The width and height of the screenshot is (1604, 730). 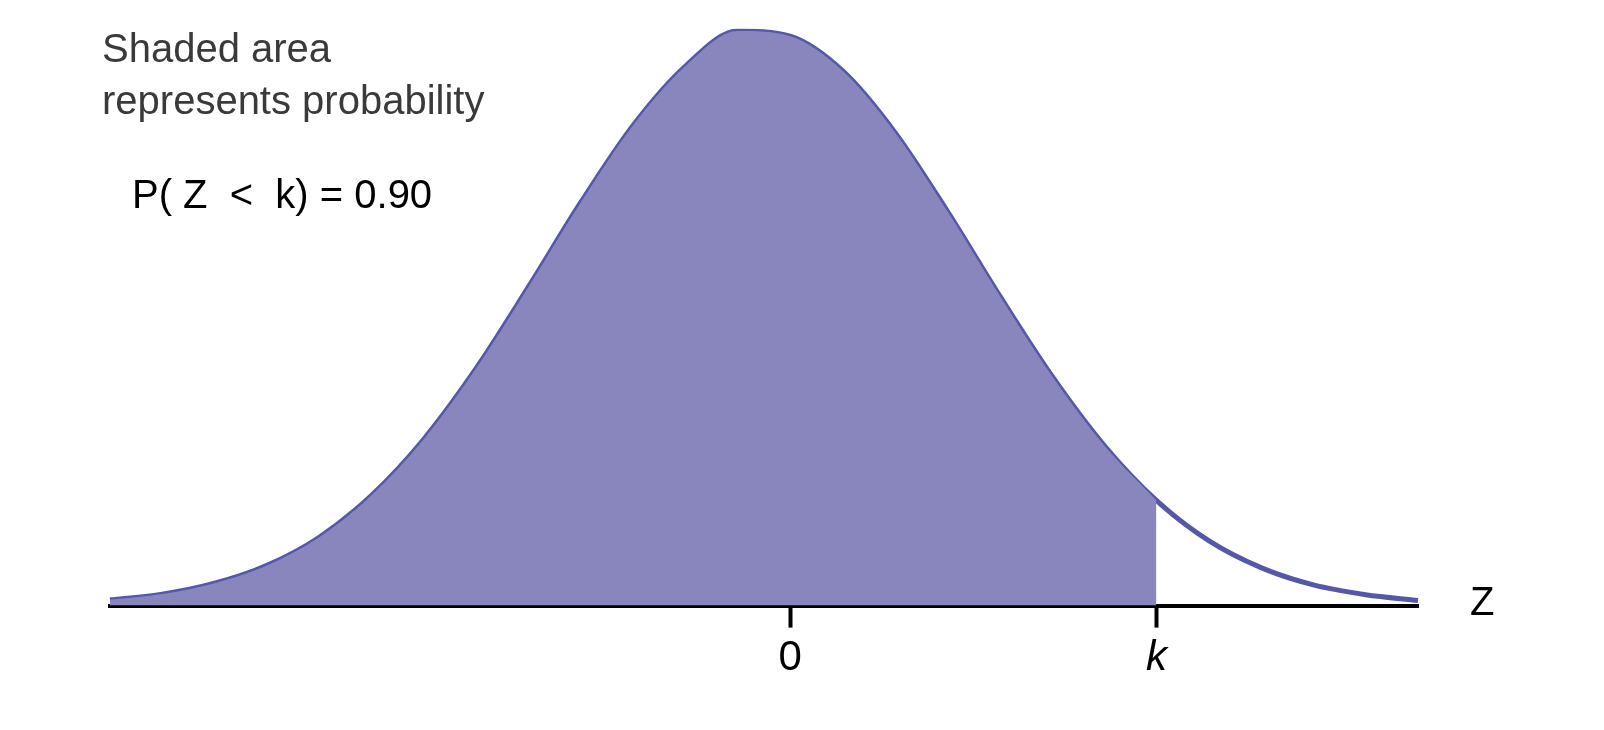 What do you see at coordinates (282, 194) in the screenshot?
I see `annotation: P( Z < k) = 0.90` at bounding box center [282, 194].